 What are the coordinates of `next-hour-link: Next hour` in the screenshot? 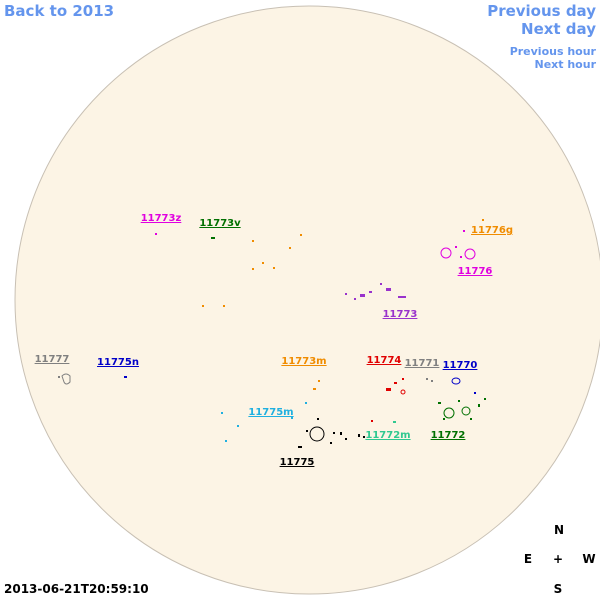 It's located at (565, 64).